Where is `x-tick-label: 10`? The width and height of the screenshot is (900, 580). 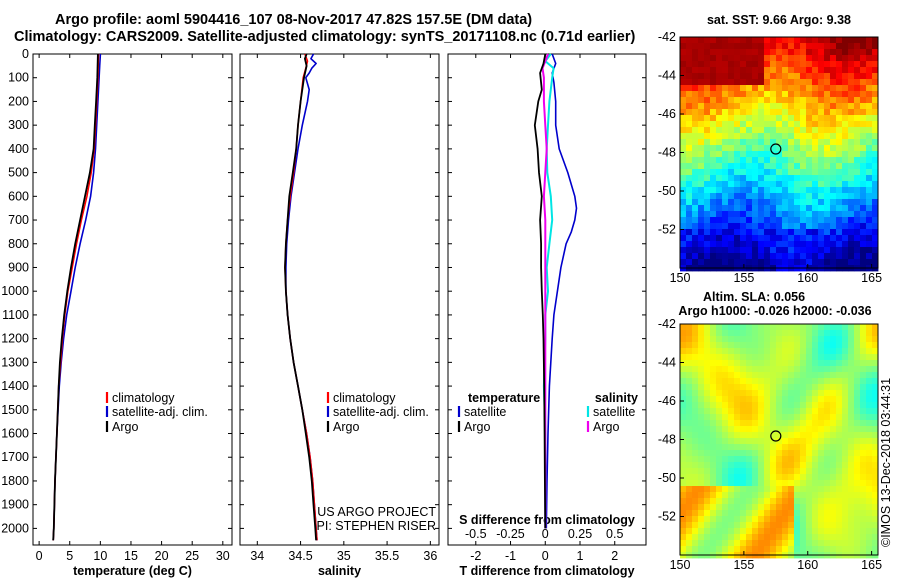 x-tick-label: 10 is located at coordinates (100, 556).